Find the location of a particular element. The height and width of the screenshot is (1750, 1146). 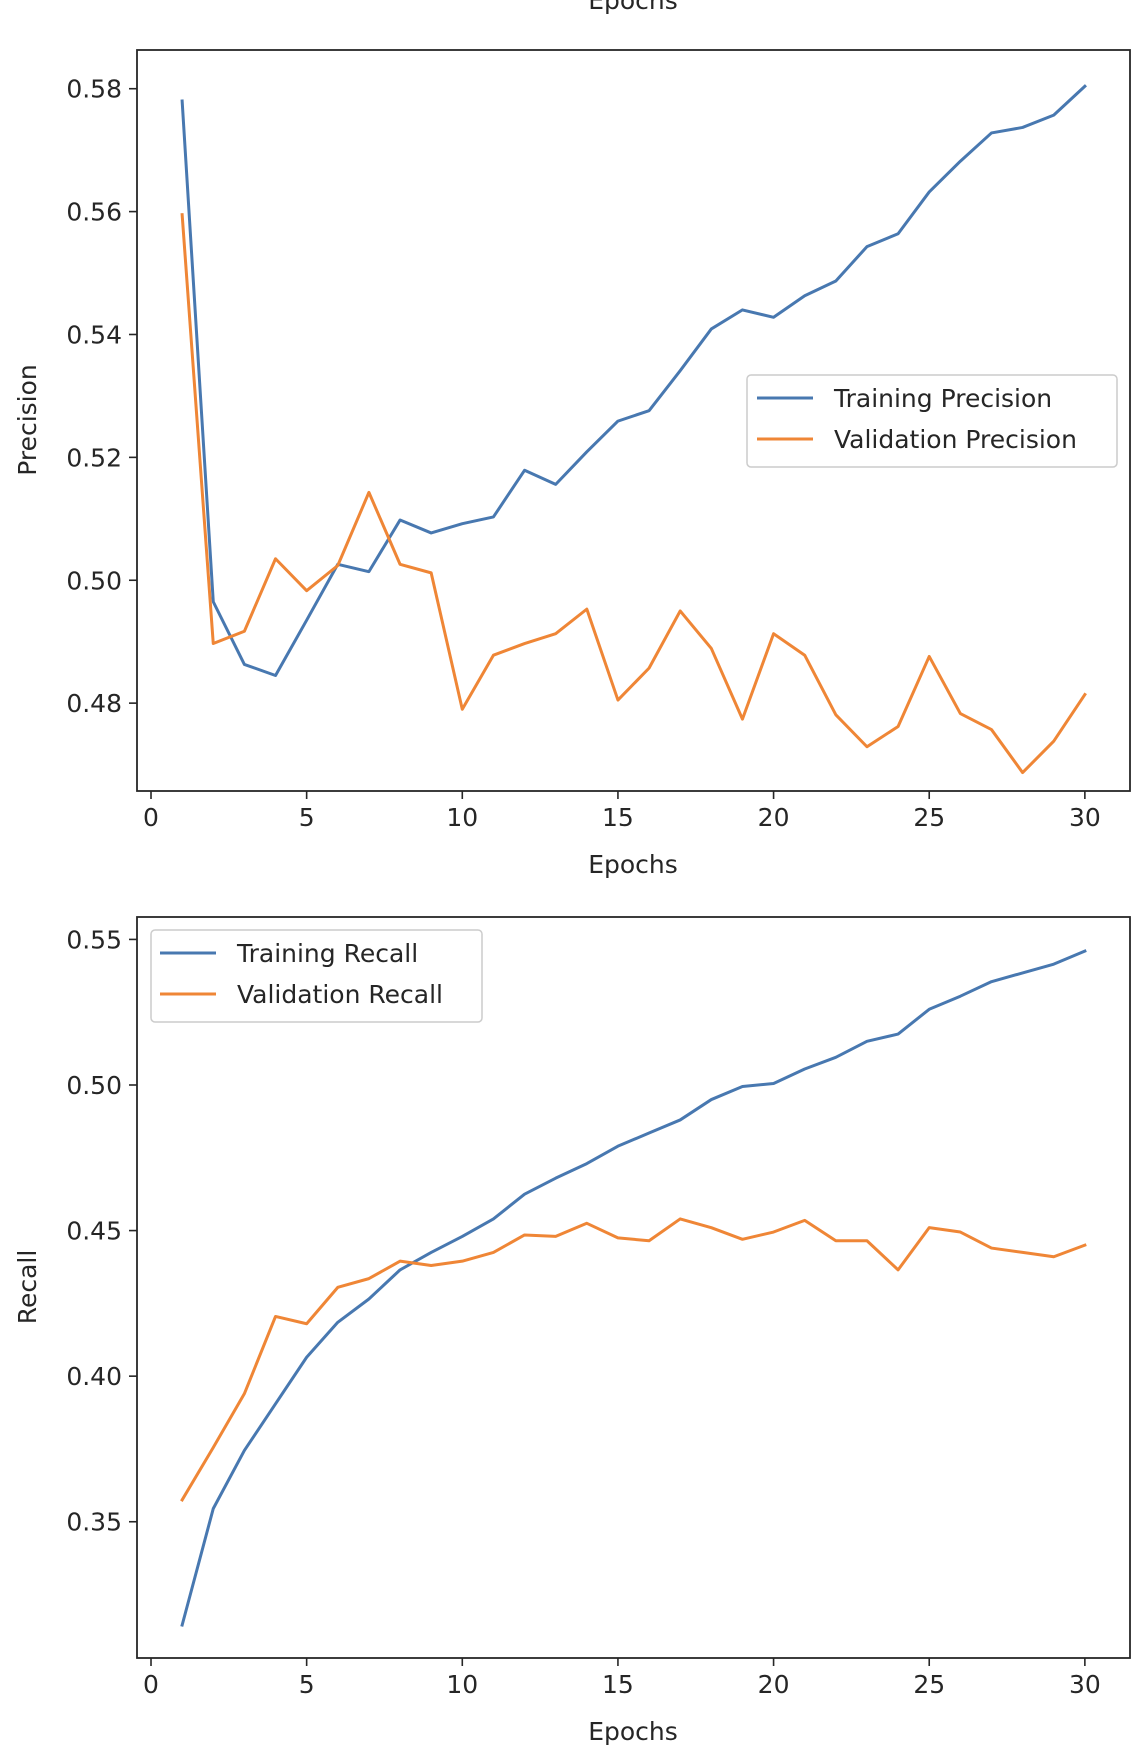

recall-xtick-label: 15 is located at coordinates (618, 1684).